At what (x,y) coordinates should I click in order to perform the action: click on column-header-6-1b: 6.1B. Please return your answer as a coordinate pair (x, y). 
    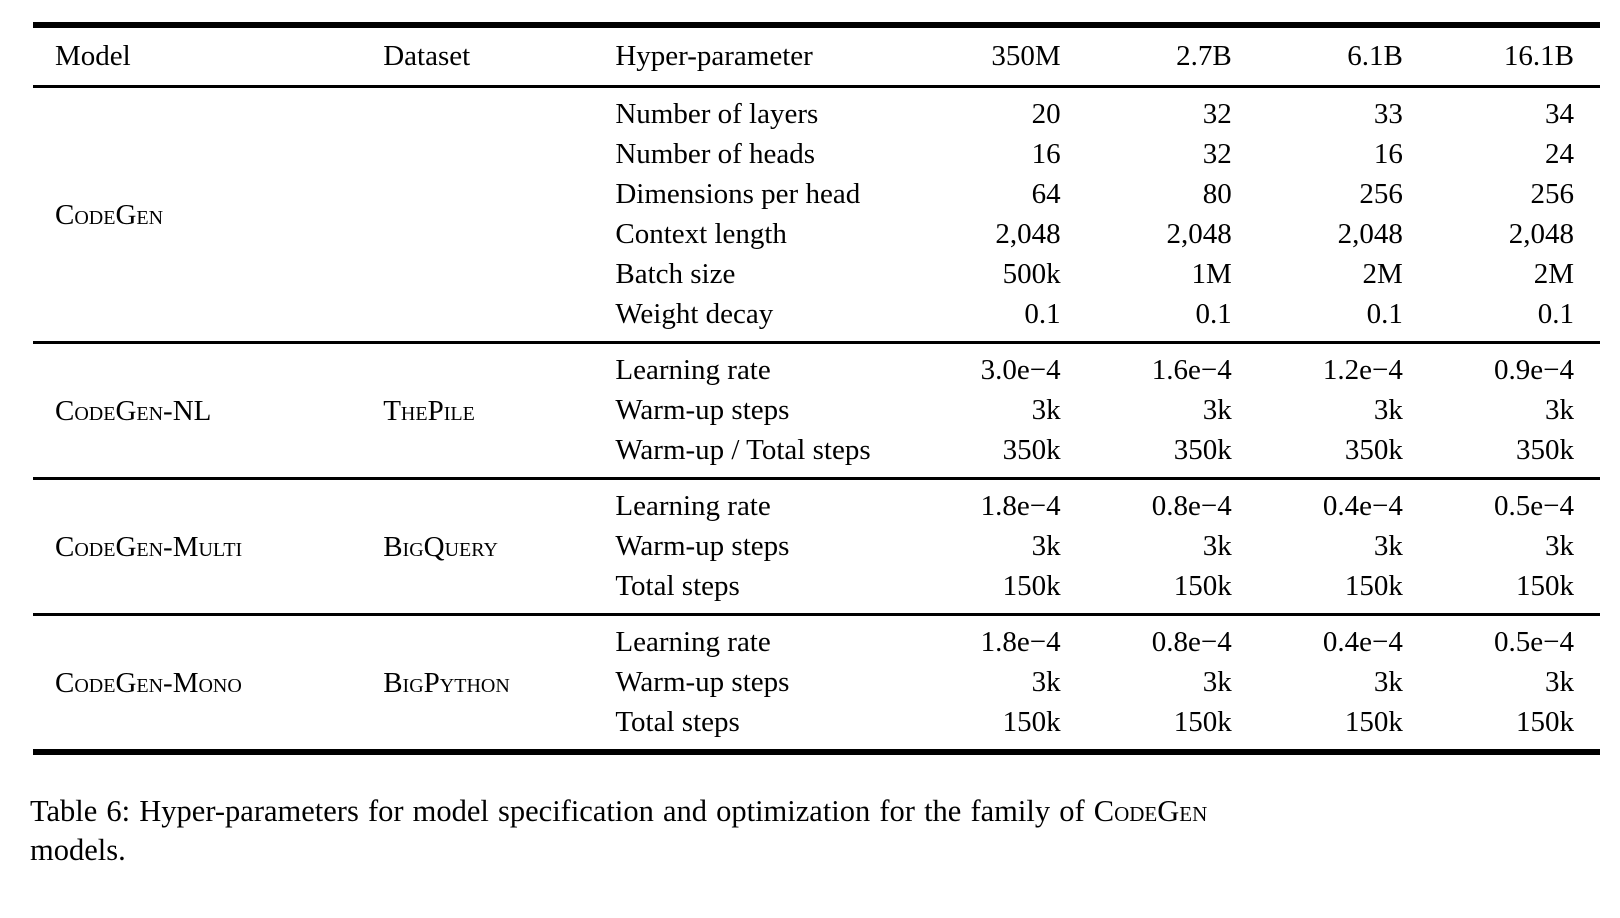
    Looking at the image, I should click on (1375, 56).